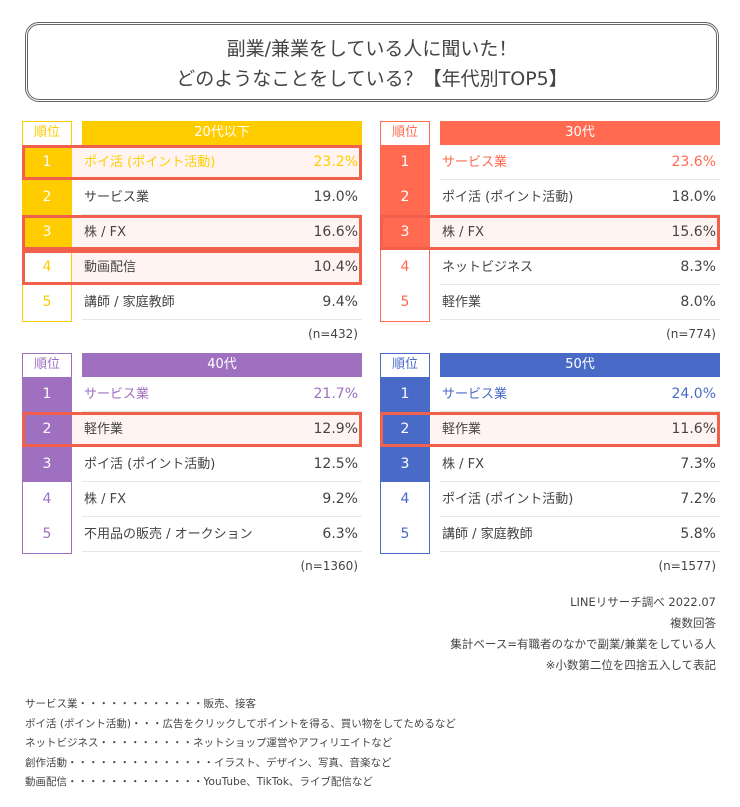 The width and height of the screenshot is (740, 807). I want to click on percentage-value: 10.4%, so click(335, 267).